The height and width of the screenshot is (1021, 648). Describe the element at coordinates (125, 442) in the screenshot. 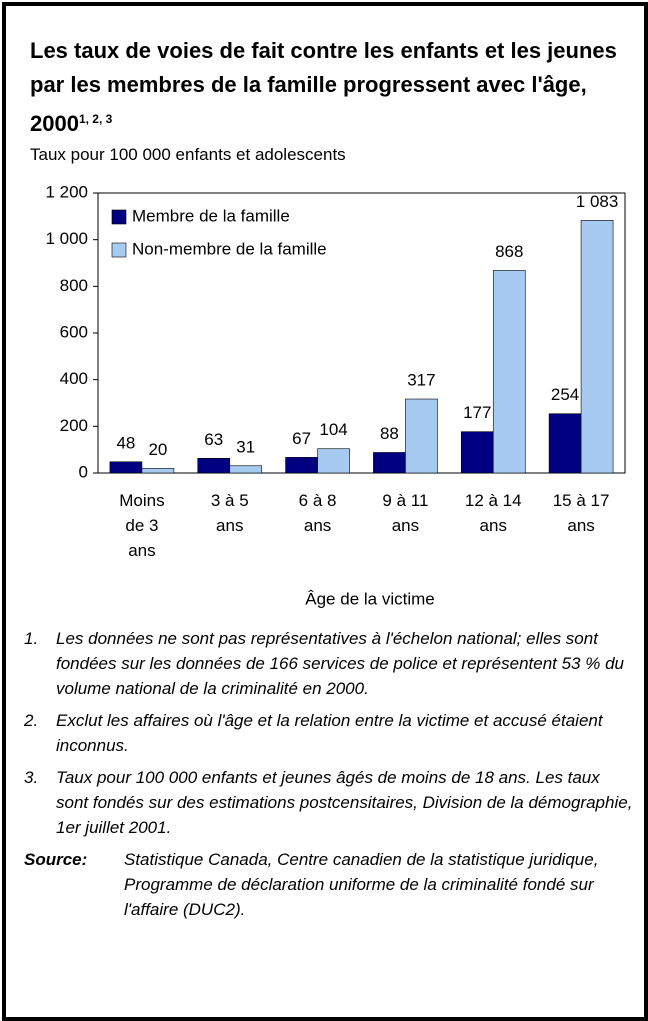

I see `value-label: 48` at that location.